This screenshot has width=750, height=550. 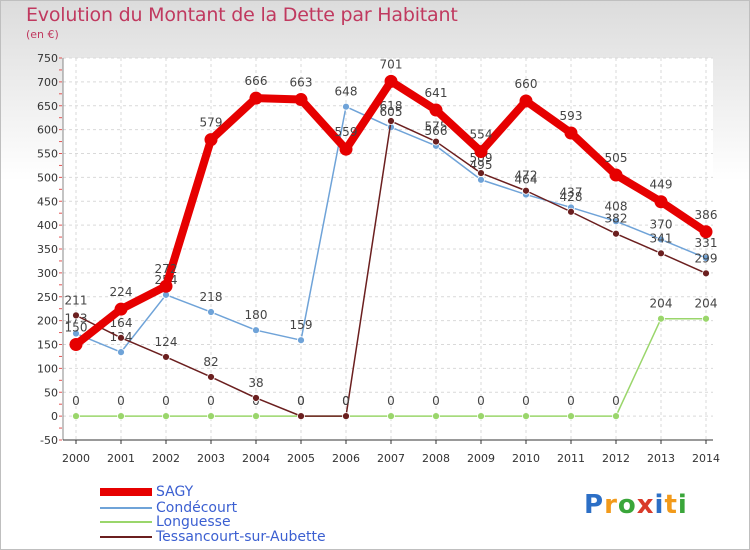 I want to click on data-label: 701, so click(x=391, y=64).